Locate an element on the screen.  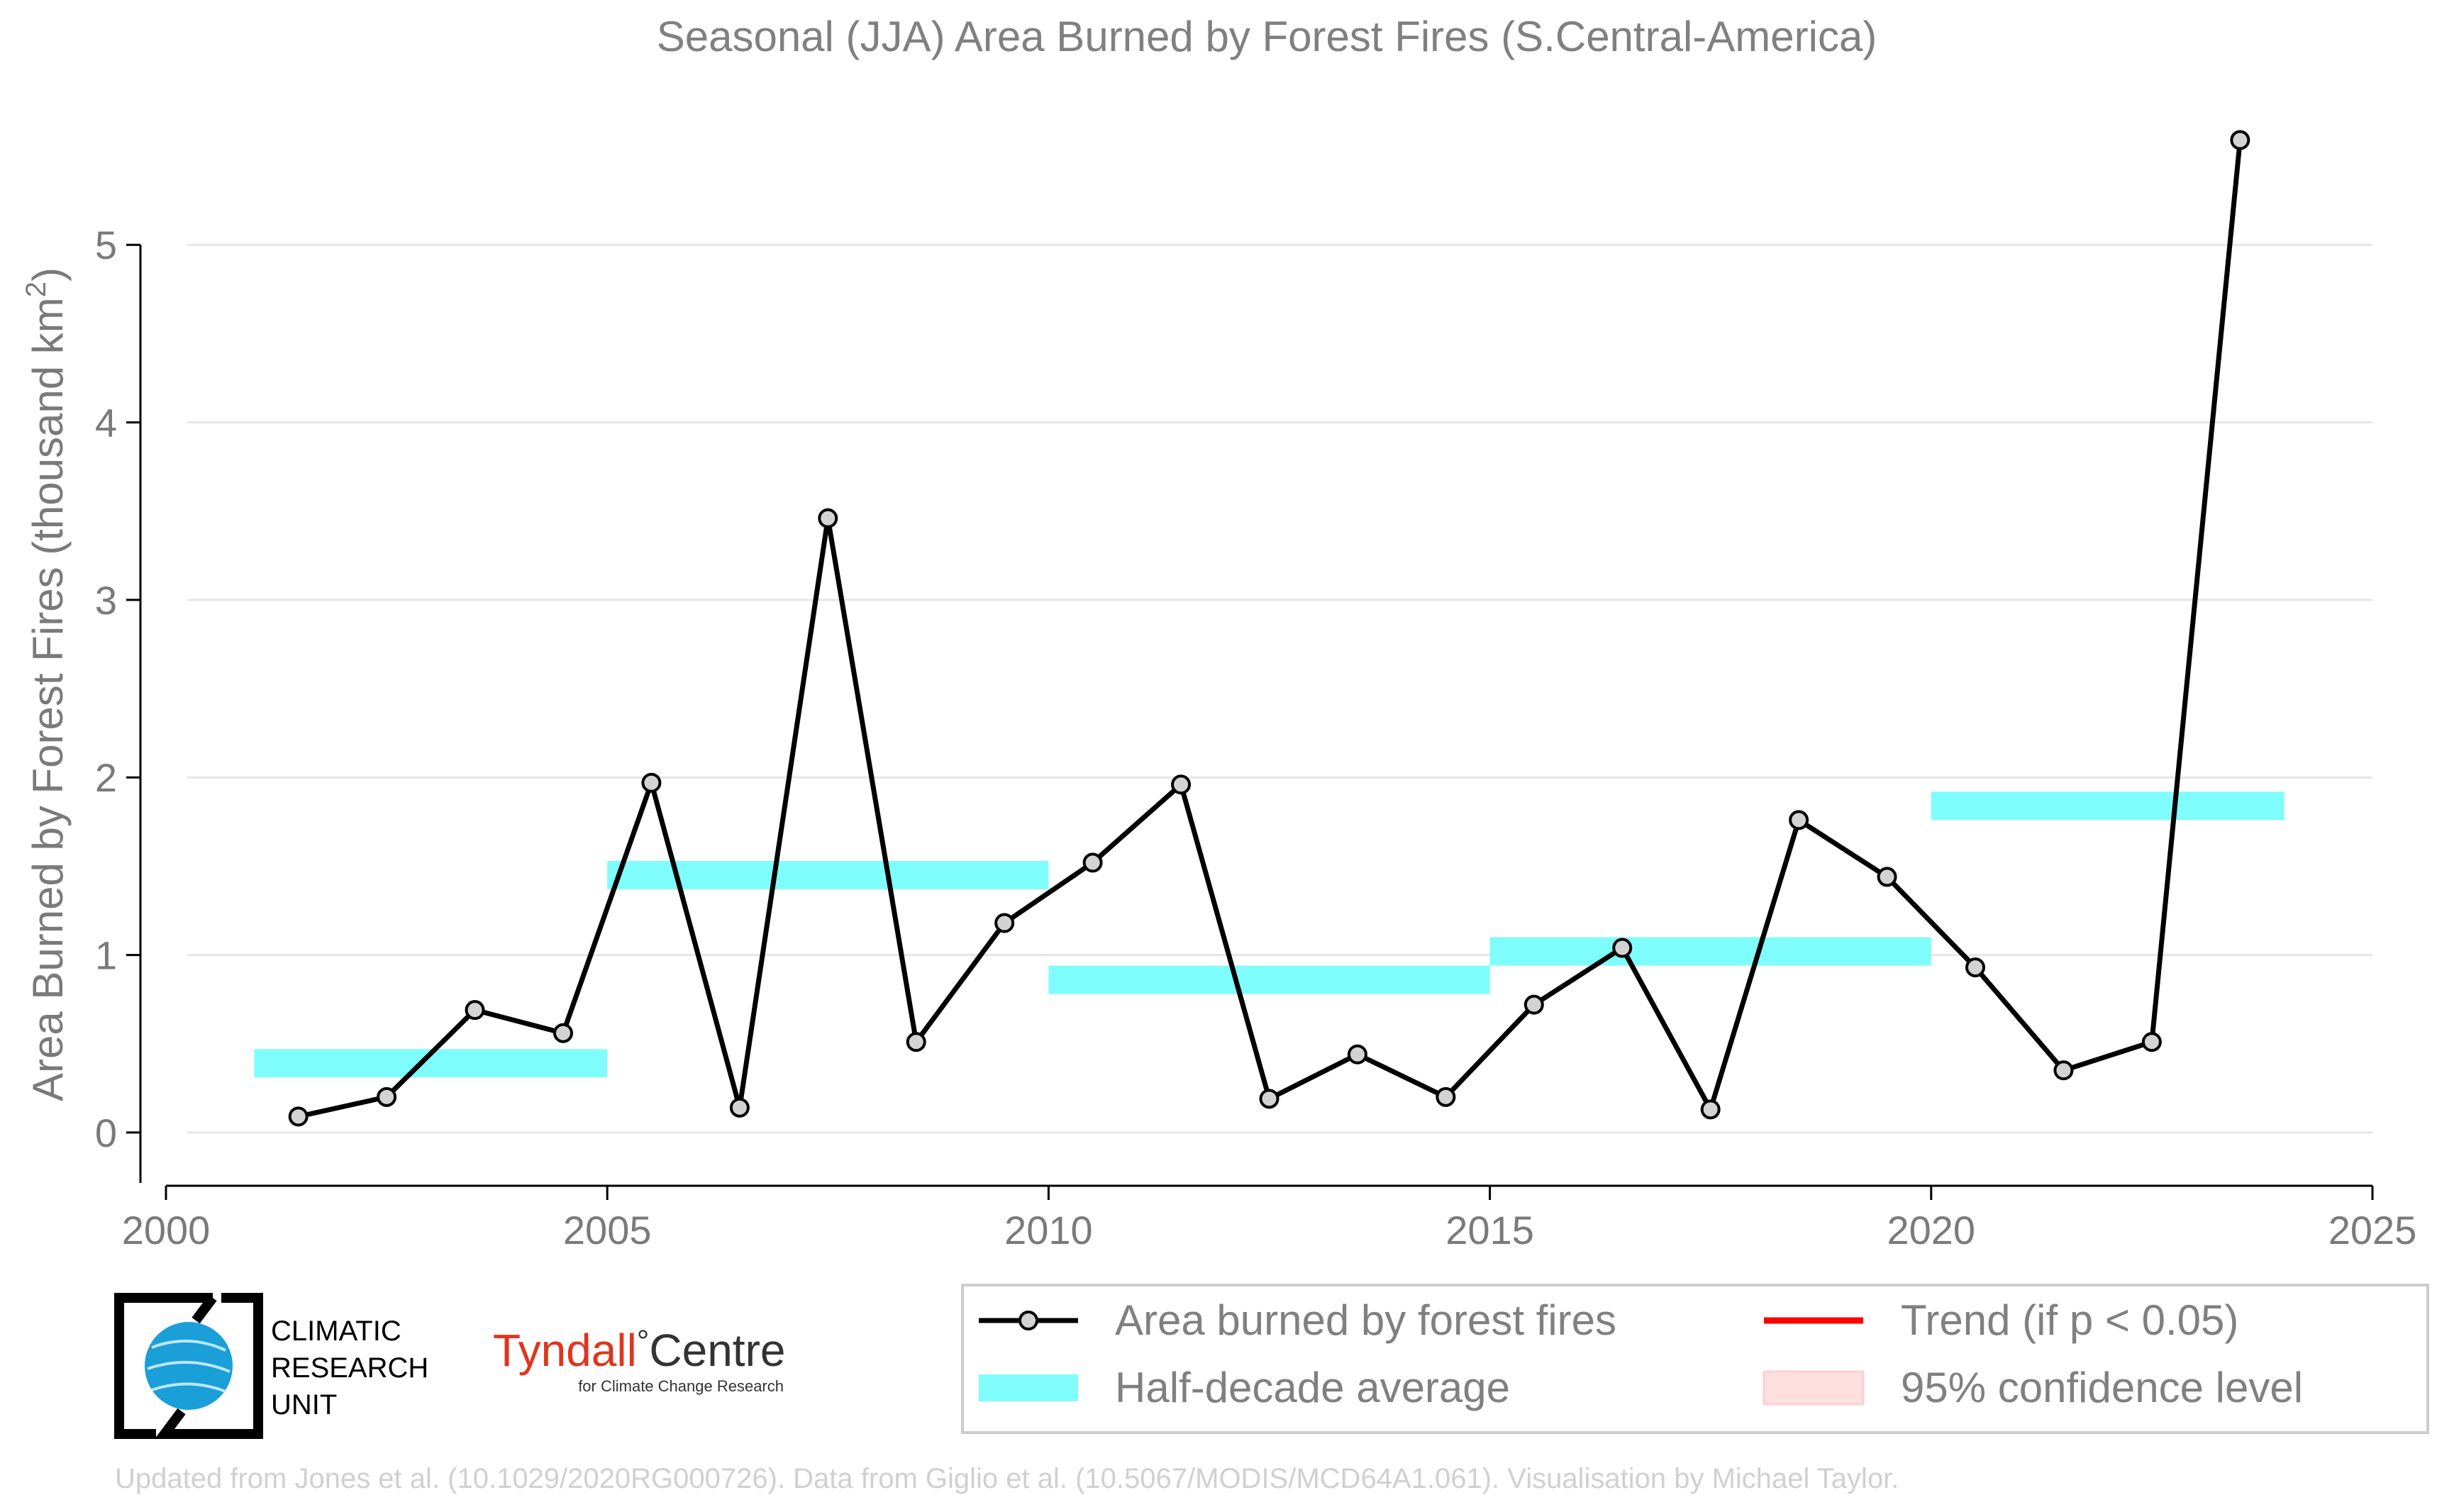
svg-text: Tyndall°Centre is located at coordinates (639, 1350).